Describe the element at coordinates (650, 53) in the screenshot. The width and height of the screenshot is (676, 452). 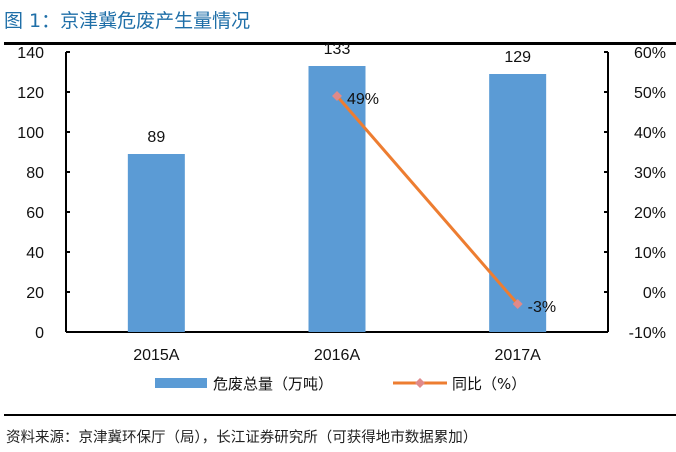
I see `right-axis-tick-label: 60%` at that location.